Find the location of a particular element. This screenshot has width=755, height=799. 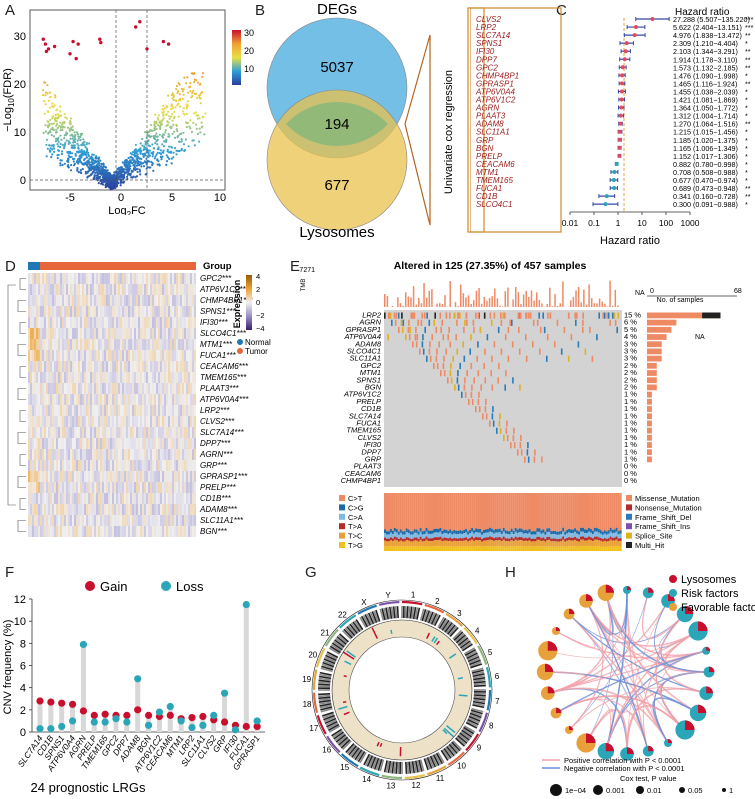

y-tick: 4 is located at coordinates (23, 689).